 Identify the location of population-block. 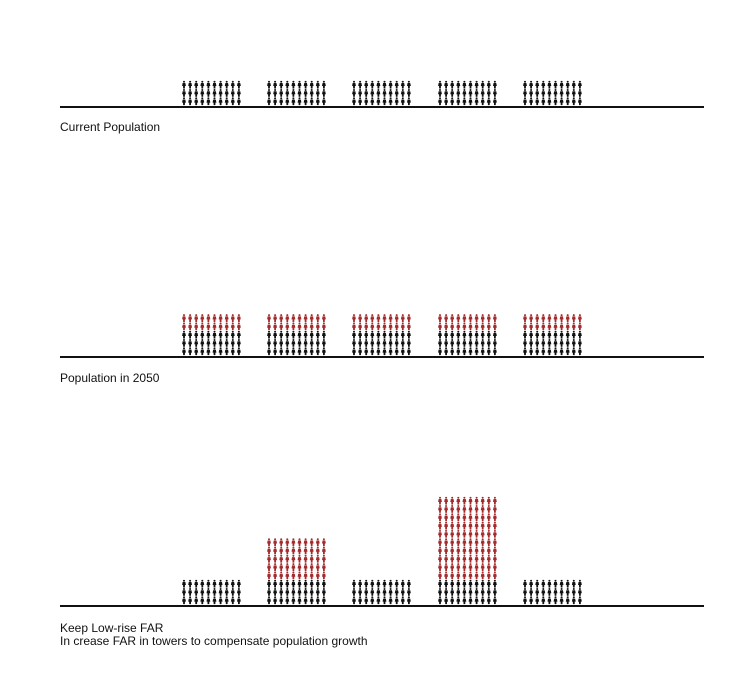
(211, 93).